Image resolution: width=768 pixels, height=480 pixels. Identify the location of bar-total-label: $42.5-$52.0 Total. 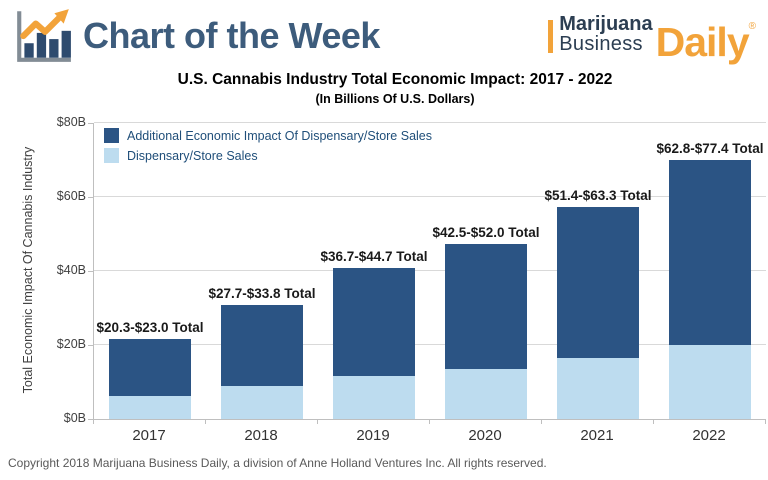
(486, 232).